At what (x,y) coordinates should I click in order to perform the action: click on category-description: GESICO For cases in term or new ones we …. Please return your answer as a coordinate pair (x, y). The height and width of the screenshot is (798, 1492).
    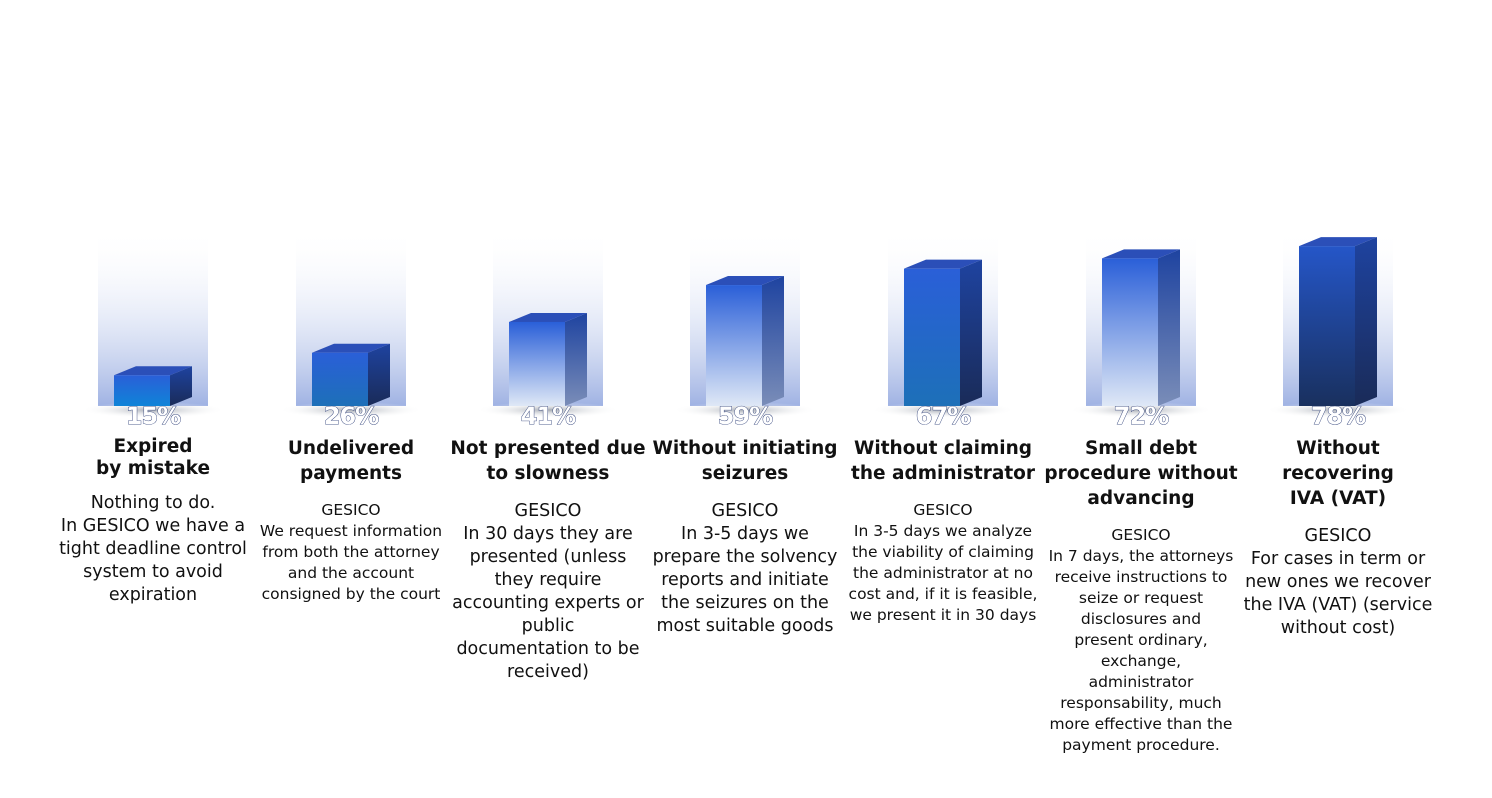
    Looking at the image, I should click on (1338, 582).